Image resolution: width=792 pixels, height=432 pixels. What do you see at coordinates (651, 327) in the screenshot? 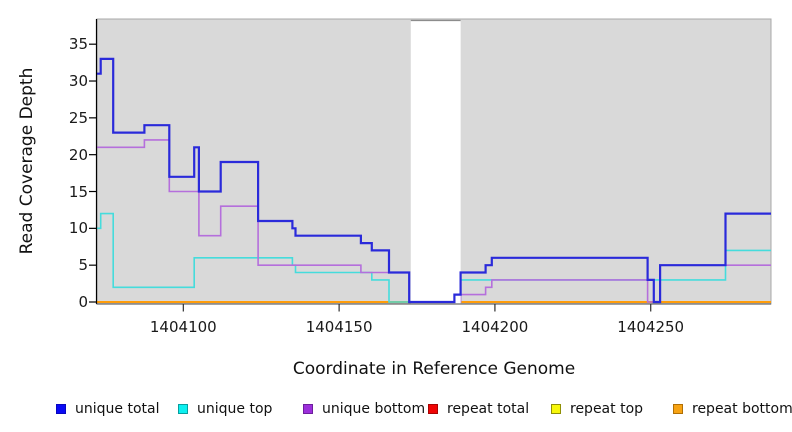
I see `x-tick-label: 1404250` at bounding box center [651, 327].